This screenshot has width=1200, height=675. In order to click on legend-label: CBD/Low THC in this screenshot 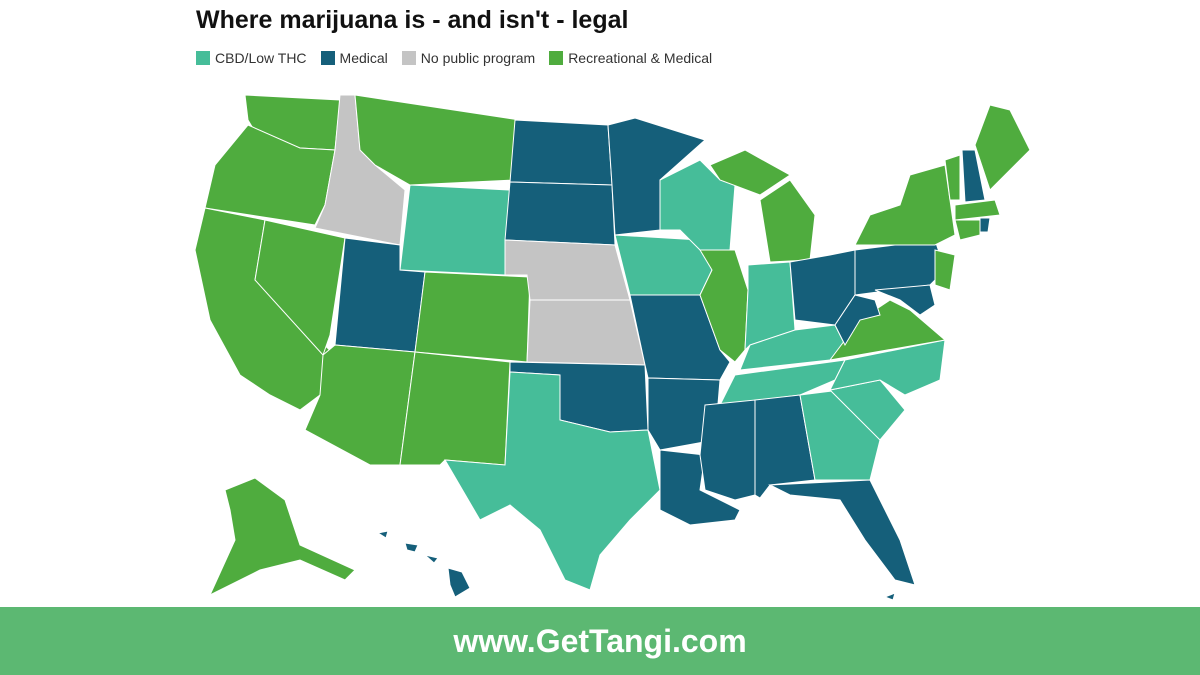, I will do `click(261, 58)`.